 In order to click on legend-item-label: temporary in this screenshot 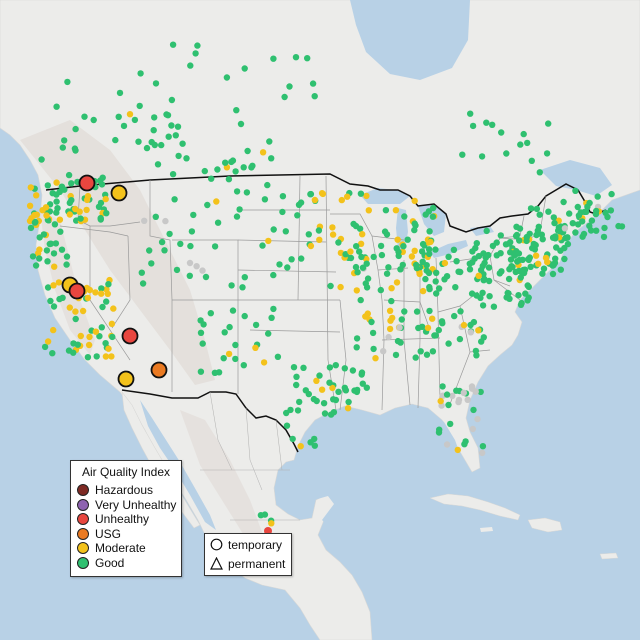, I will do `click(255, 544)`.